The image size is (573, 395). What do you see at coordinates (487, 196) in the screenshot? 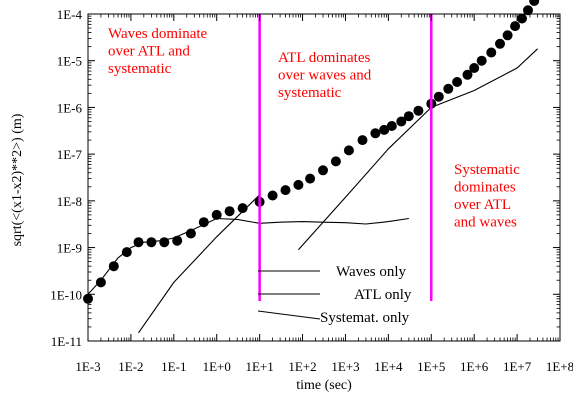
I see `annotation-text: Systematic dominates over ATL and waves` at bounding box center [487, 196].